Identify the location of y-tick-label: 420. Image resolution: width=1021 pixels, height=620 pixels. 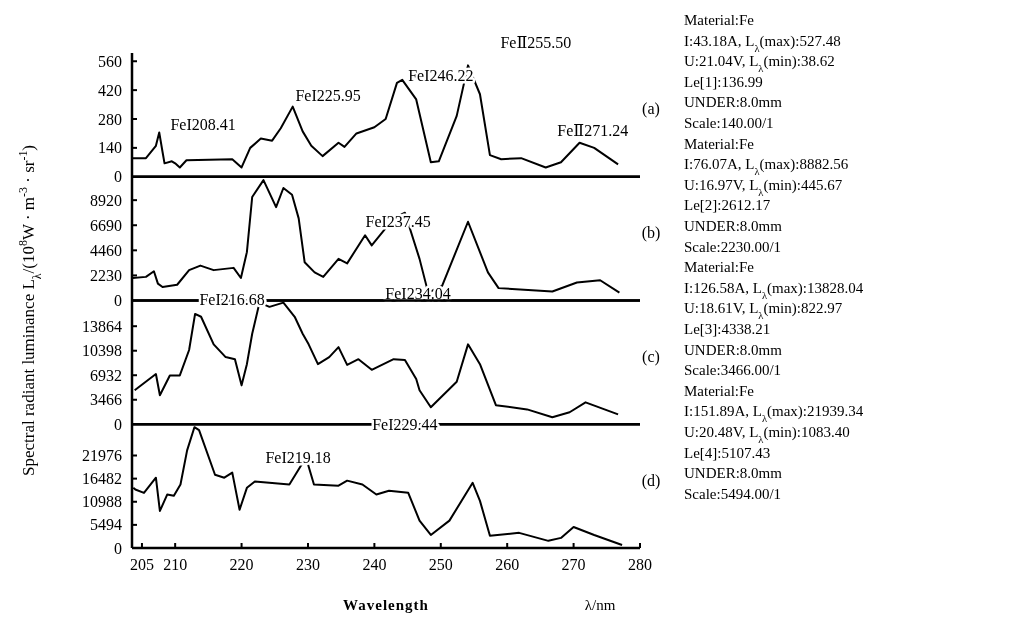
(110, 90).